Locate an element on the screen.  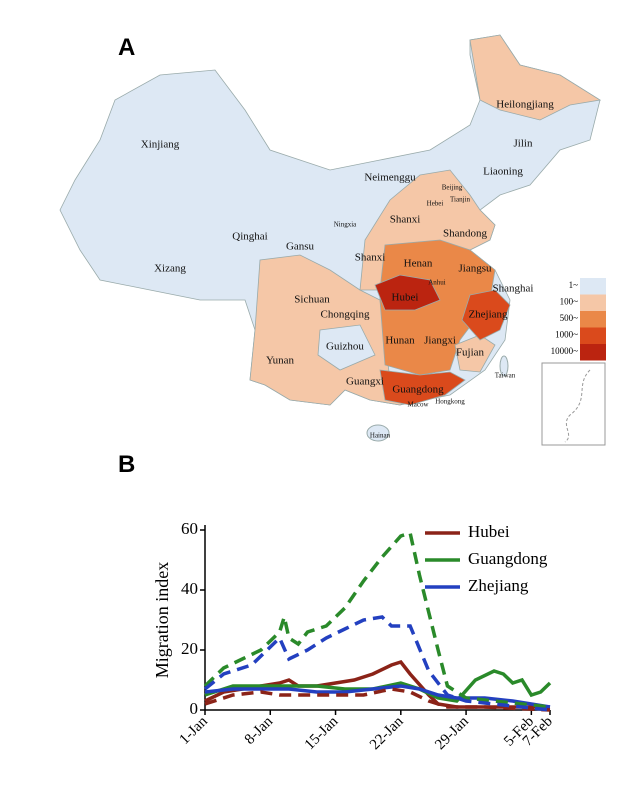
map-label: Taiwan is located at coordinates (505, 376).